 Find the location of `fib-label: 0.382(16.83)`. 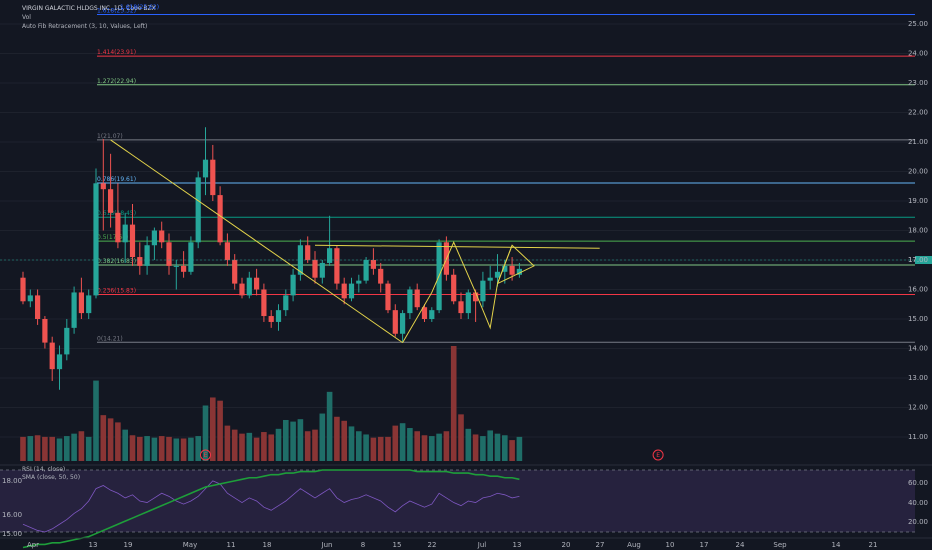

fib-label: 0.382(16.83) is located at coordinates (116, 261).